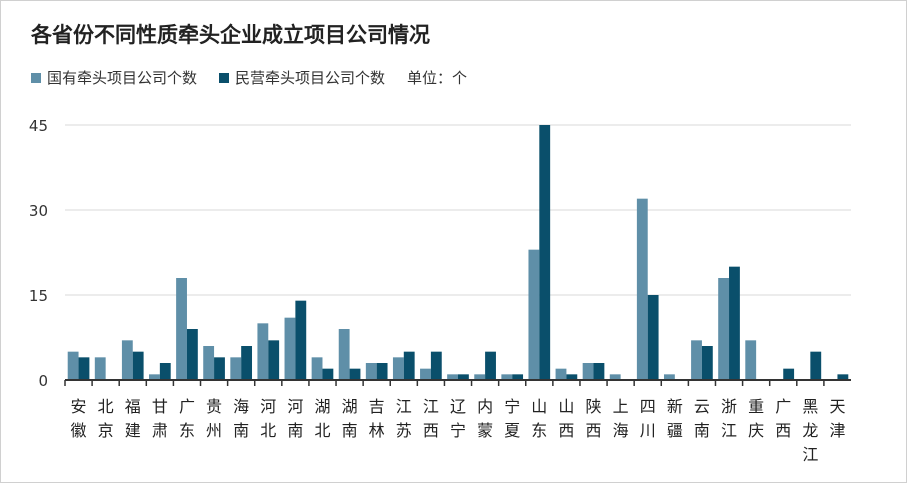  What do you see at coordinates (38, 126) in the screenshot?
I see `y-tick-label: 45` at bounding box center [38, 126].